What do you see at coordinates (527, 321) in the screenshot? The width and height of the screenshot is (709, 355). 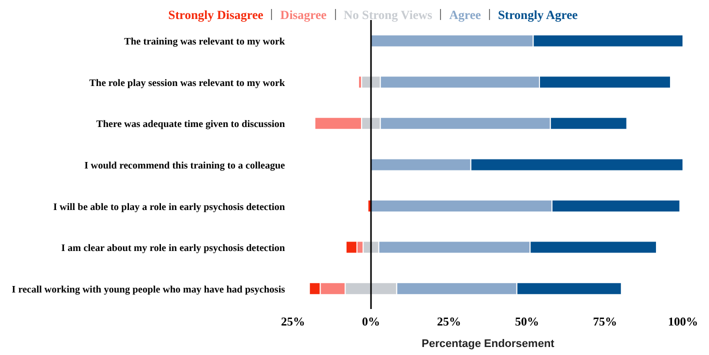 I see `x-tick-label: 50%` at bounding box center [527, 321].